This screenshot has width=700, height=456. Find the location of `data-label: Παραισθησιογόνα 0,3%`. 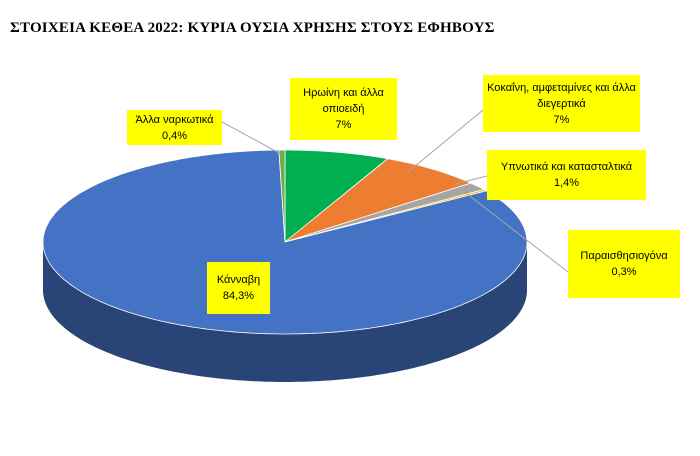

data-label: Παραισθησιογόνα 0,3% is located at coordinates (624, 264).